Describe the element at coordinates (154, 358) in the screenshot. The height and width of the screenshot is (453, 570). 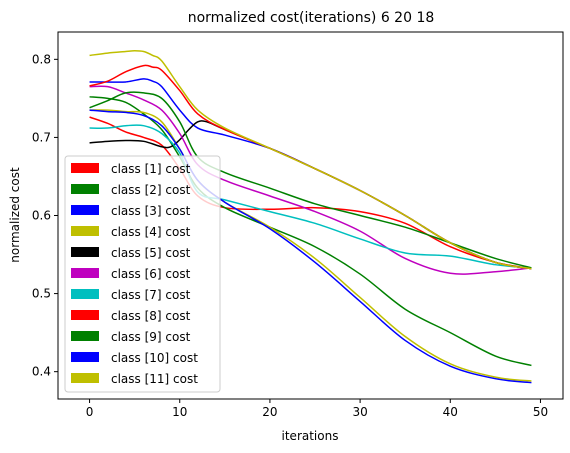
I see `legend-label-10: class [10] cost` at that location.